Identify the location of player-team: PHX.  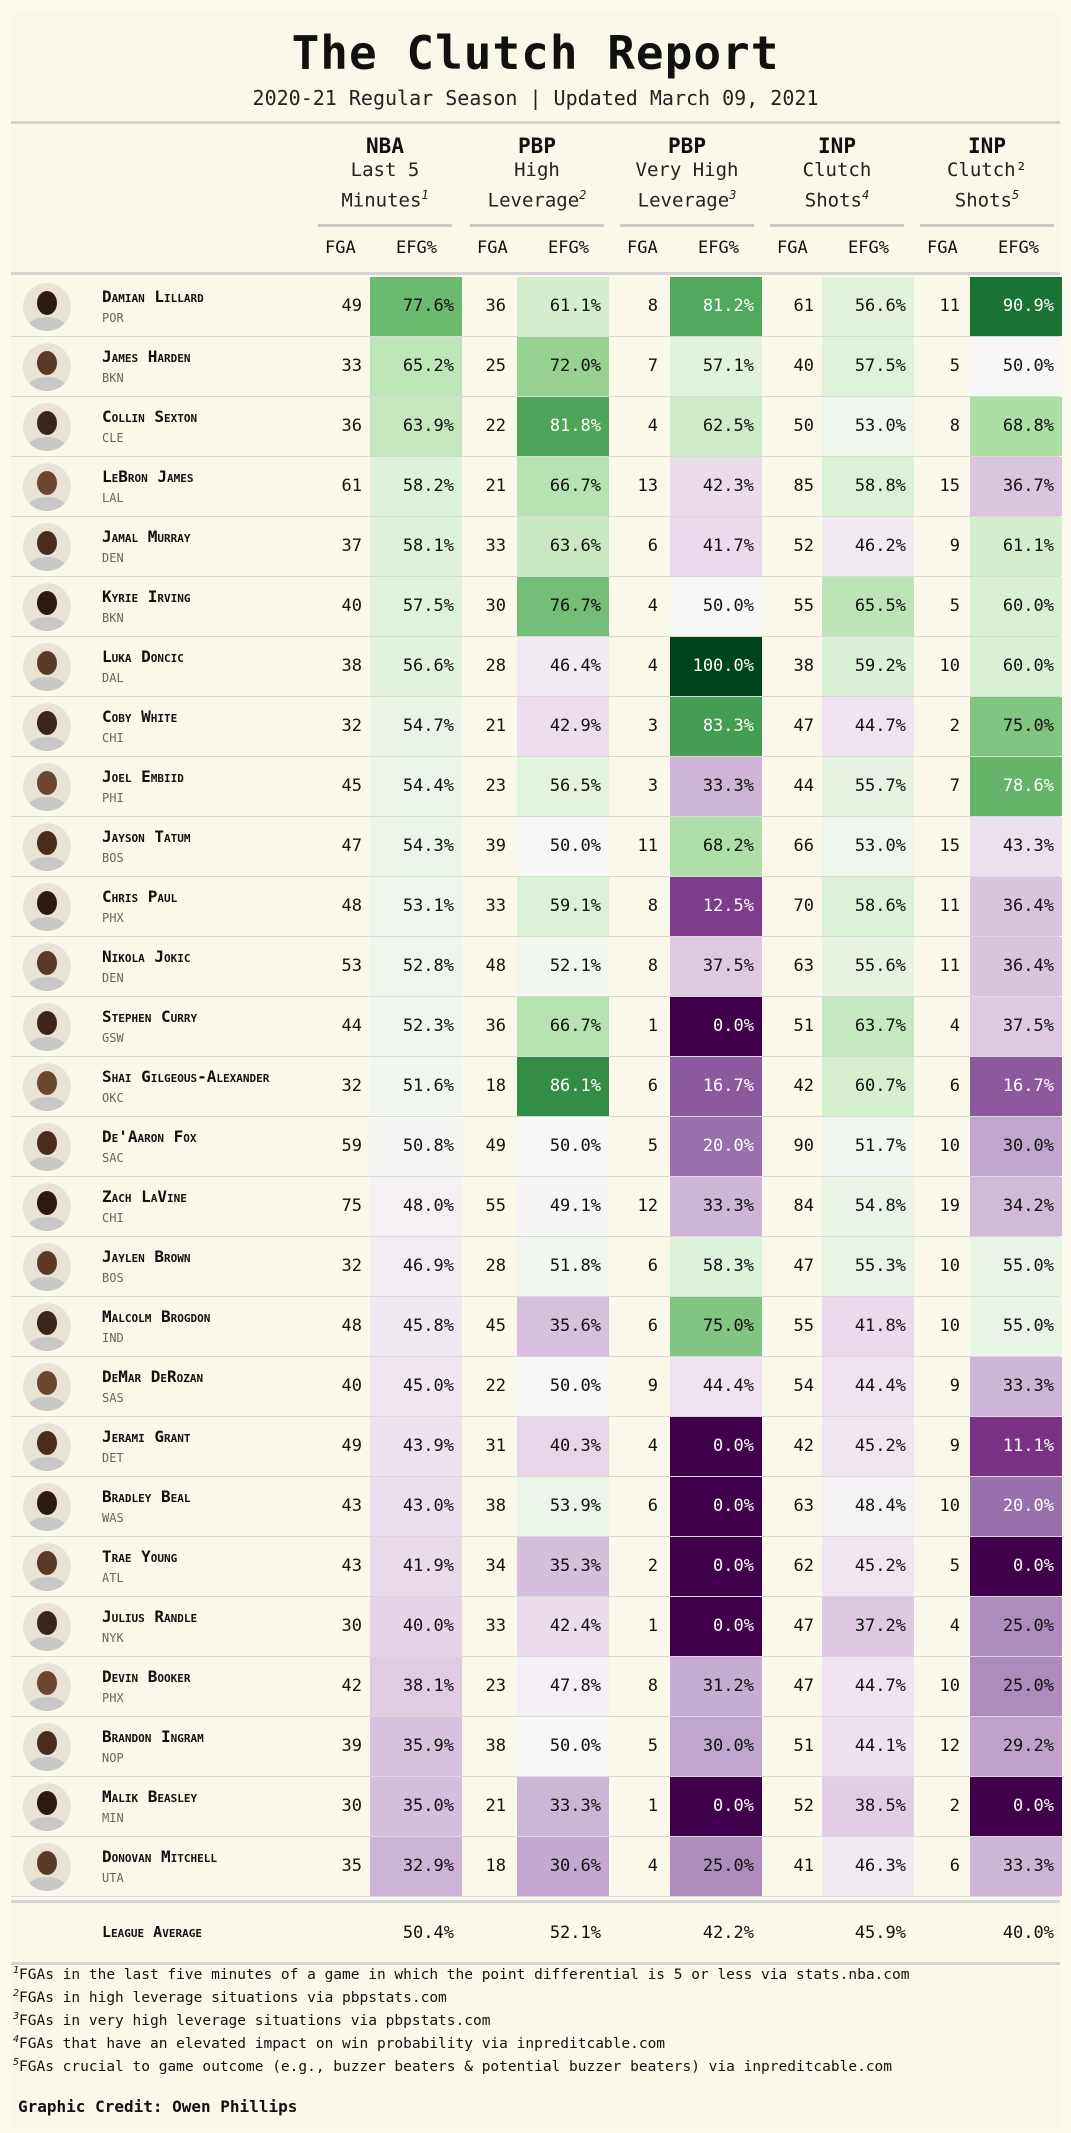
(113, 918).